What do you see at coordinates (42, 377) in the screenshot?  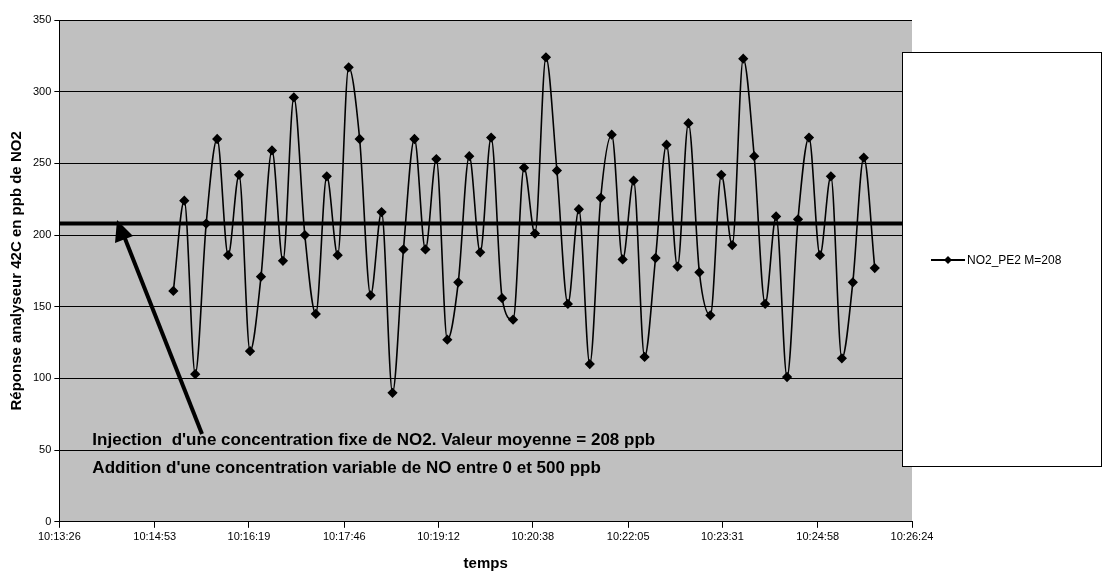 I see `y-tick-label: 100` at bounding box center [42, 377].